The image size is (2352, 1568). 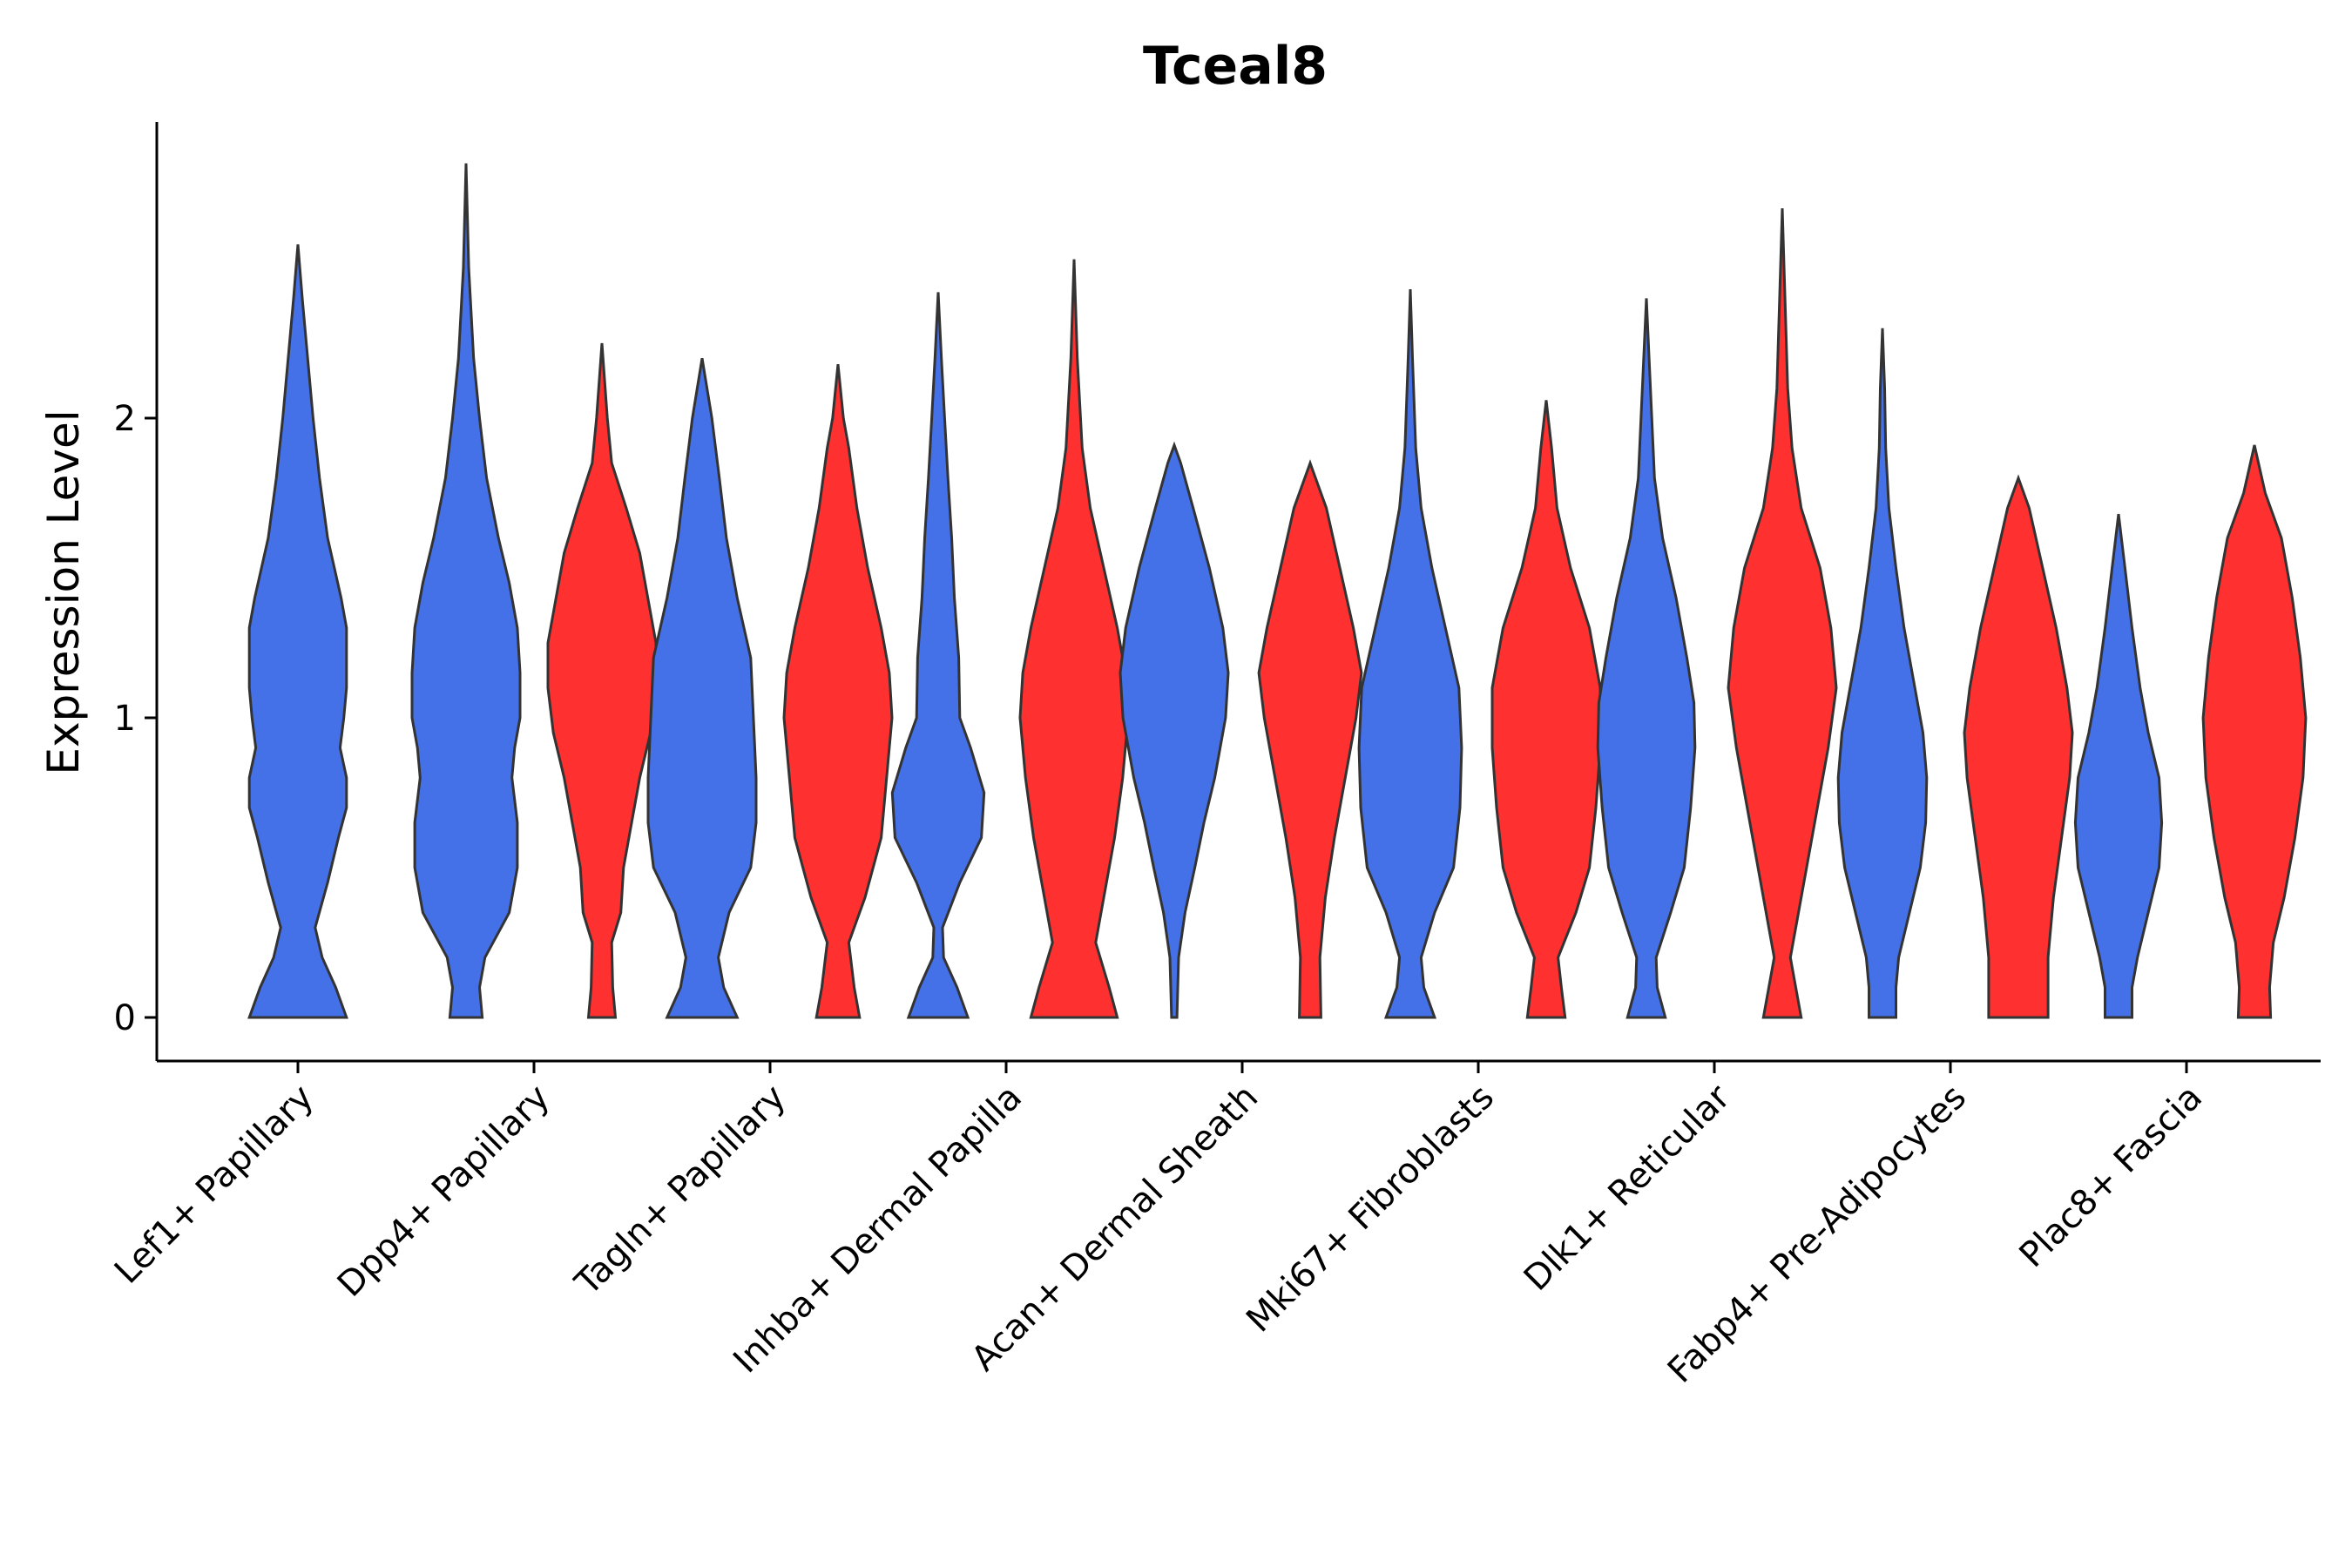 What do you see at coordinates (1628, 1188) in the screenshot?
I see `x-tick-label: Dlk1+ Reticular` at bounding box center [1628, 1188].